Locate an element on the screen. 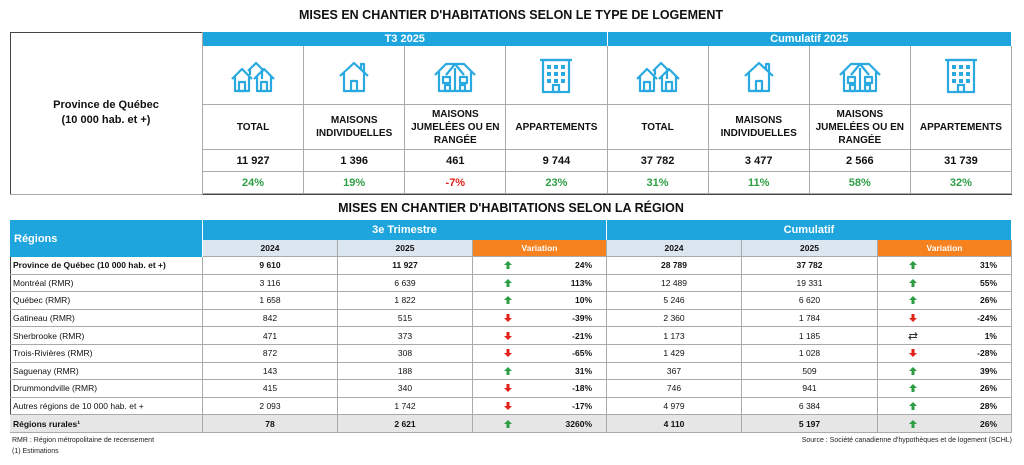 This screenshot has width=1024, height=465. type-change: 58% is located at coordinates (860, 183).